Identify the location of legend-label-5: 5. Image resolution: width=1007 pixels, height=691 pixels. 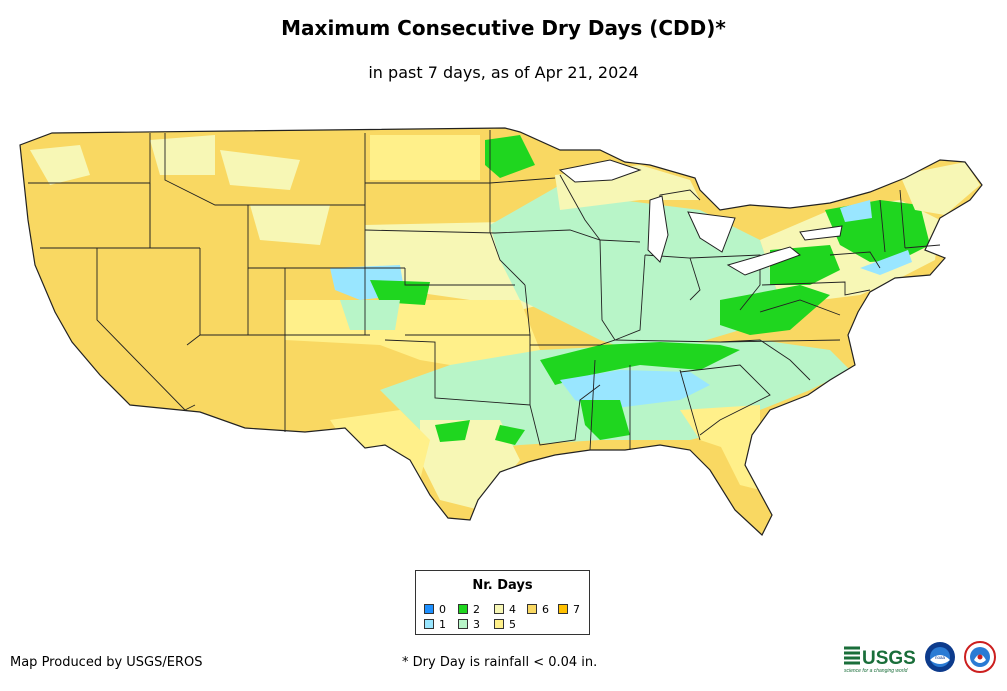
(512, 624).